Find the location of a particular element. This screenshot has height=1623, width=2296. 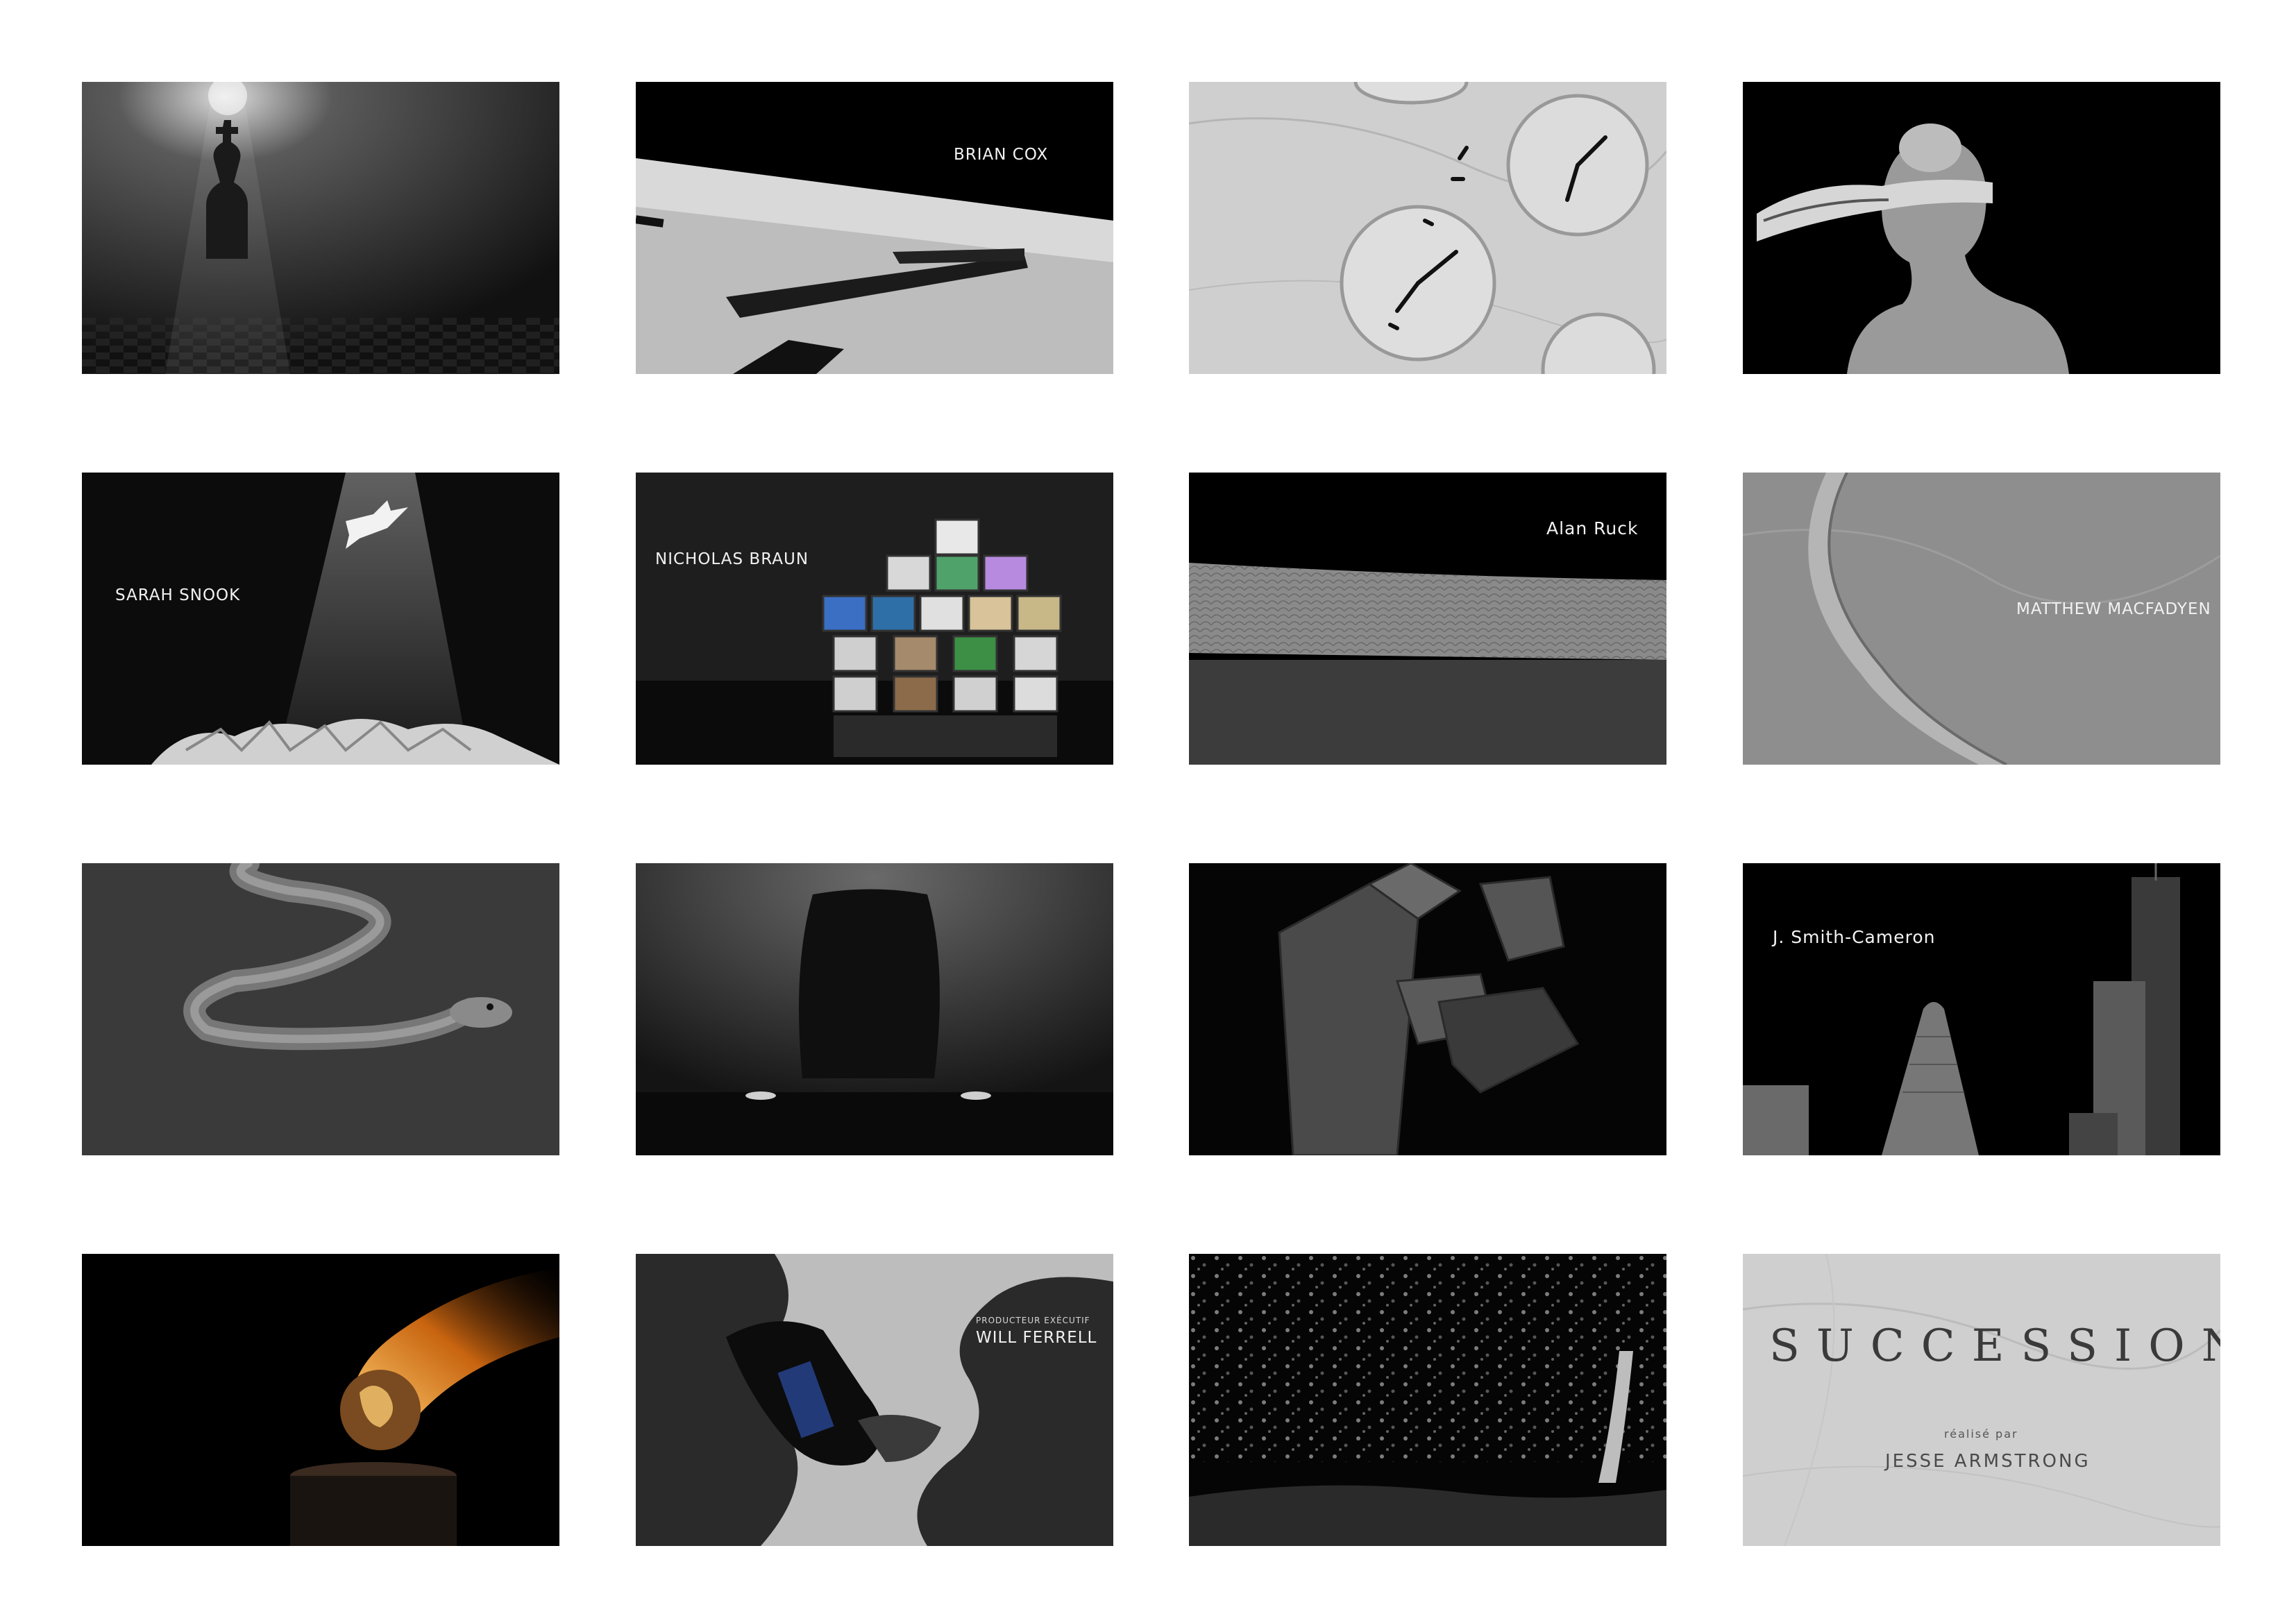

burning-globe-image is located at coordinates (320, 1400).